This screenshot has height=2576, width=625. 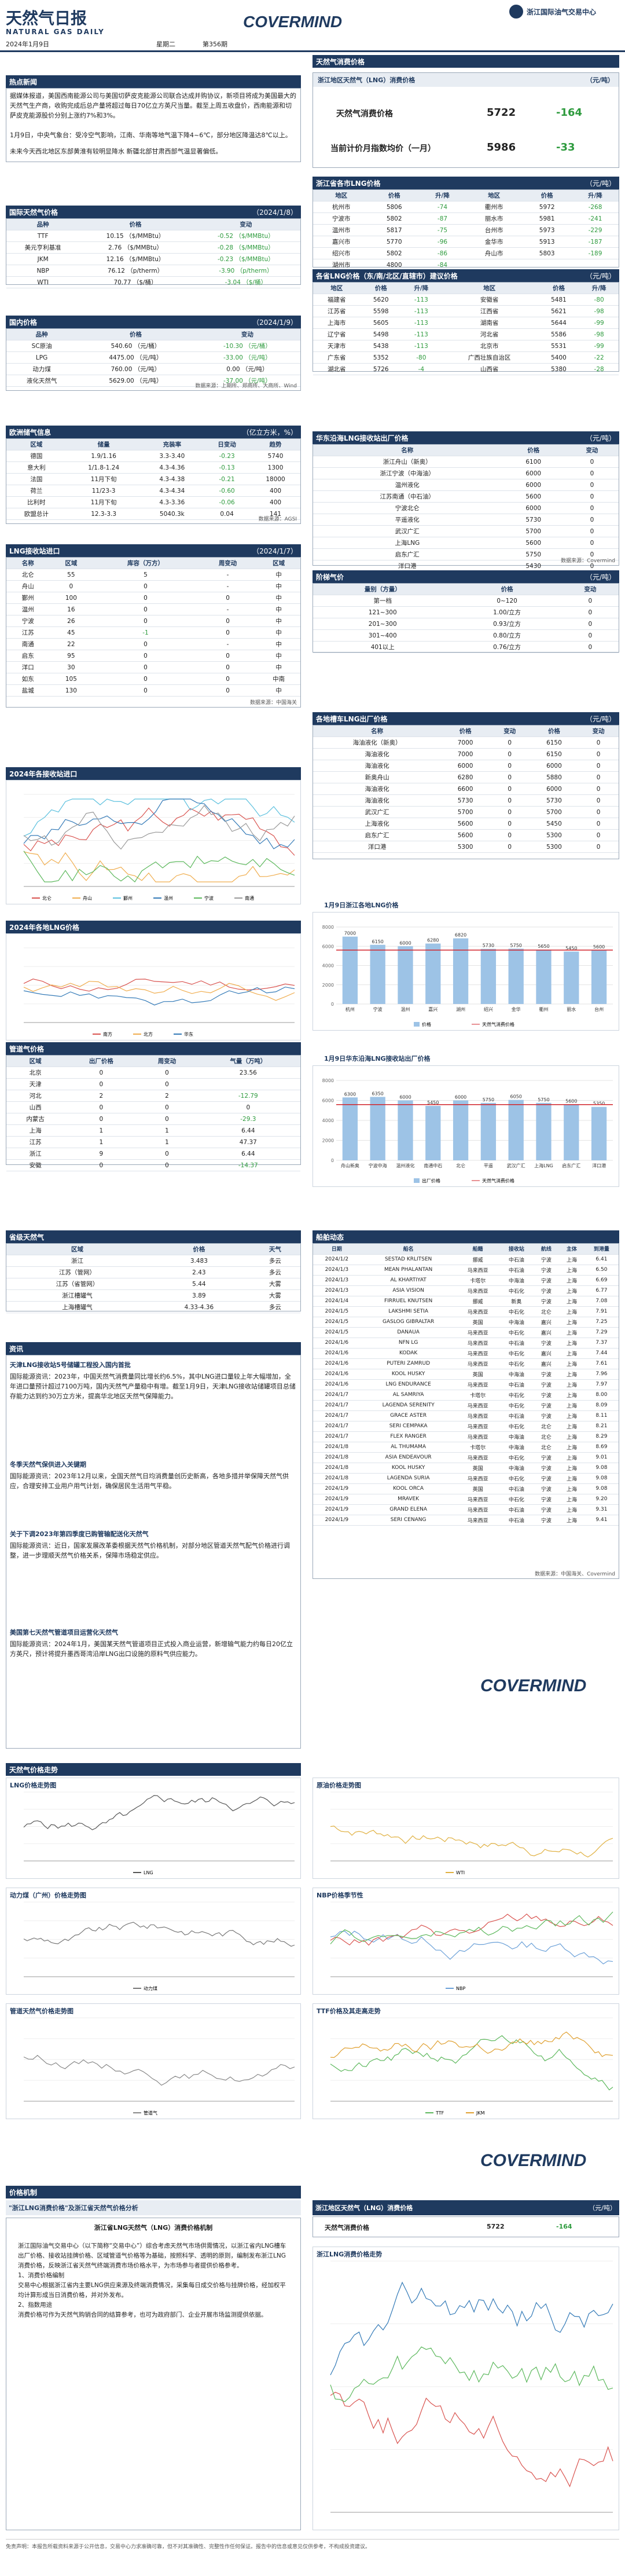 What do you see at coordinates (337, 1509) in the screenshot?
I see `table-cell: 2024/1/9` at bounding box center [337, 1509].